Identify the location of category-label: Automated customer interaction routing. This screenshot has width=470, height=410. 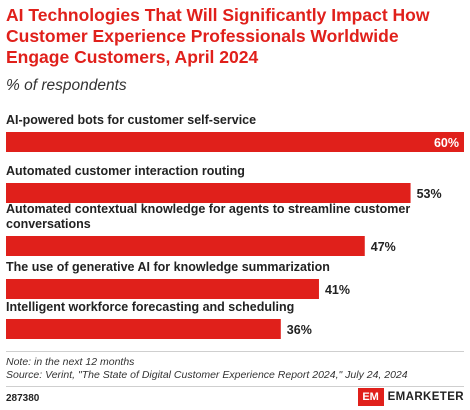
(125, 171).